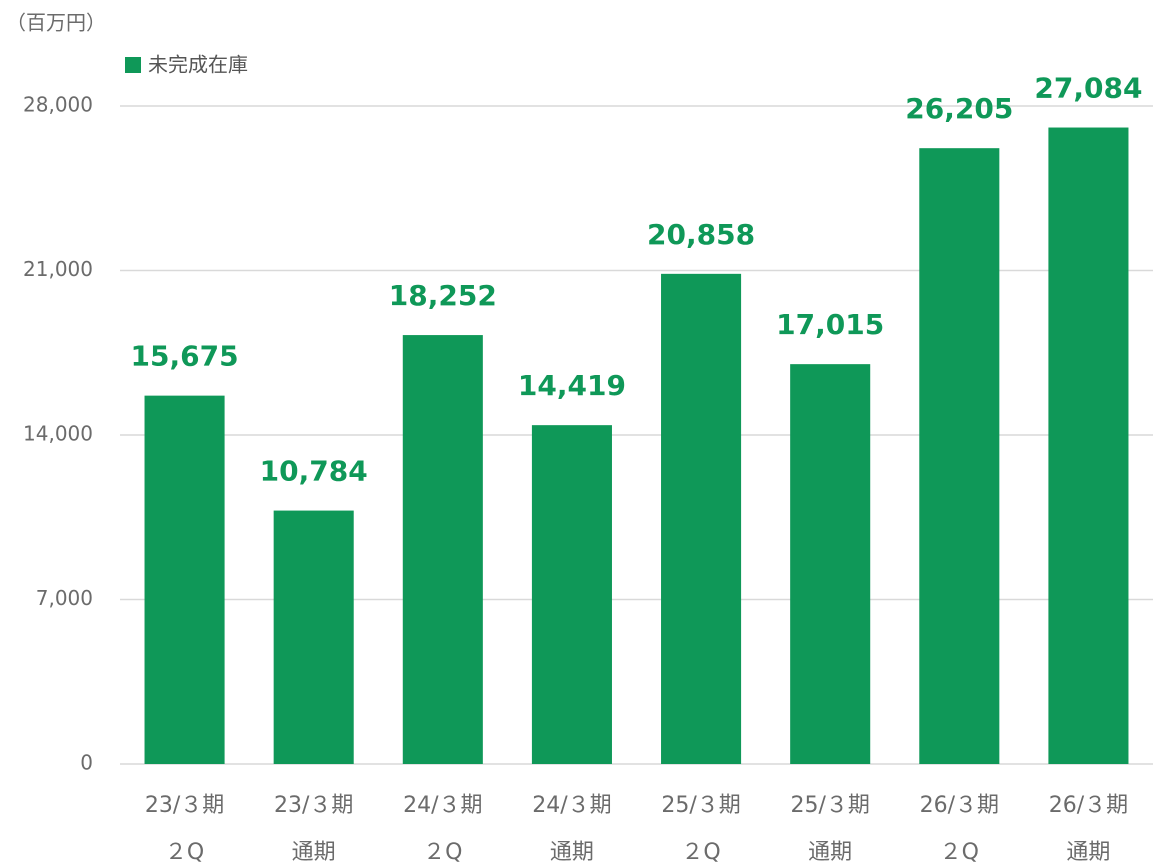 The height and width of the screenshot is (868, 1153). I want to click on value-label: 20,858, so click(701, 234).